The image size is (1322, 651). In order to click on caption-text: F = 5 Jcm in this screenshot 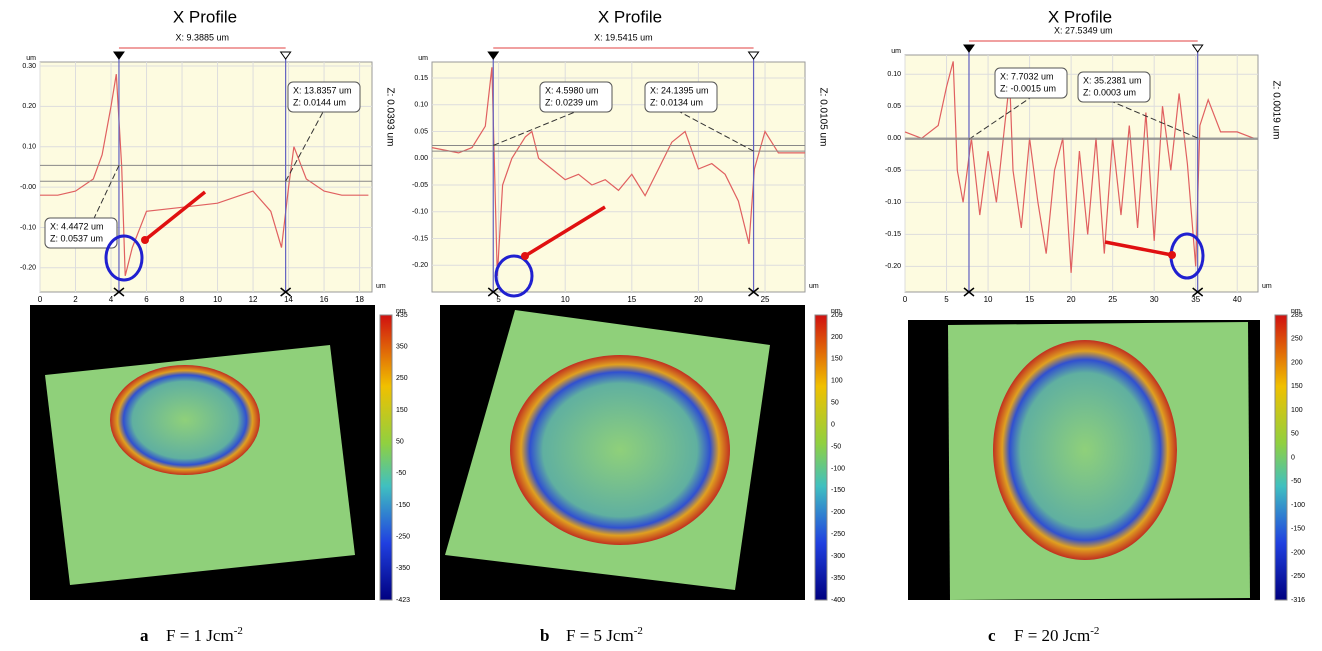, I will do `click(600, 635)`.